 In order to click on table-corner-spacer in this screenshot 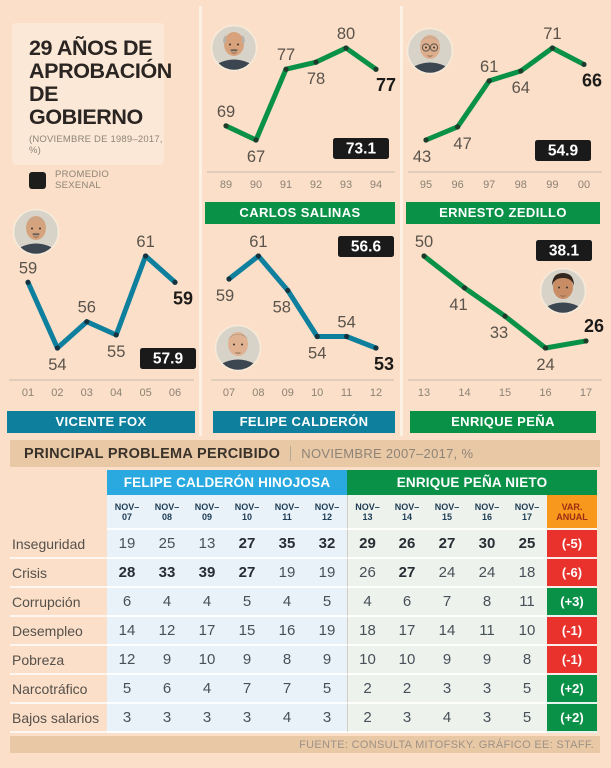, I will do `click(58, 482)`.